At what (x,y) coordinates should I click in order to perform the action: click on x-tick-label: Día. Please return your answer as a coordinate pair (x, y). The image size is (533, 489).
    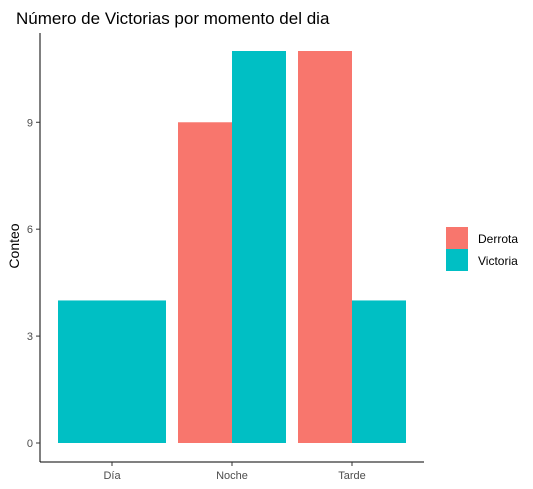
    Looking at the image, I should click on (112, 476).